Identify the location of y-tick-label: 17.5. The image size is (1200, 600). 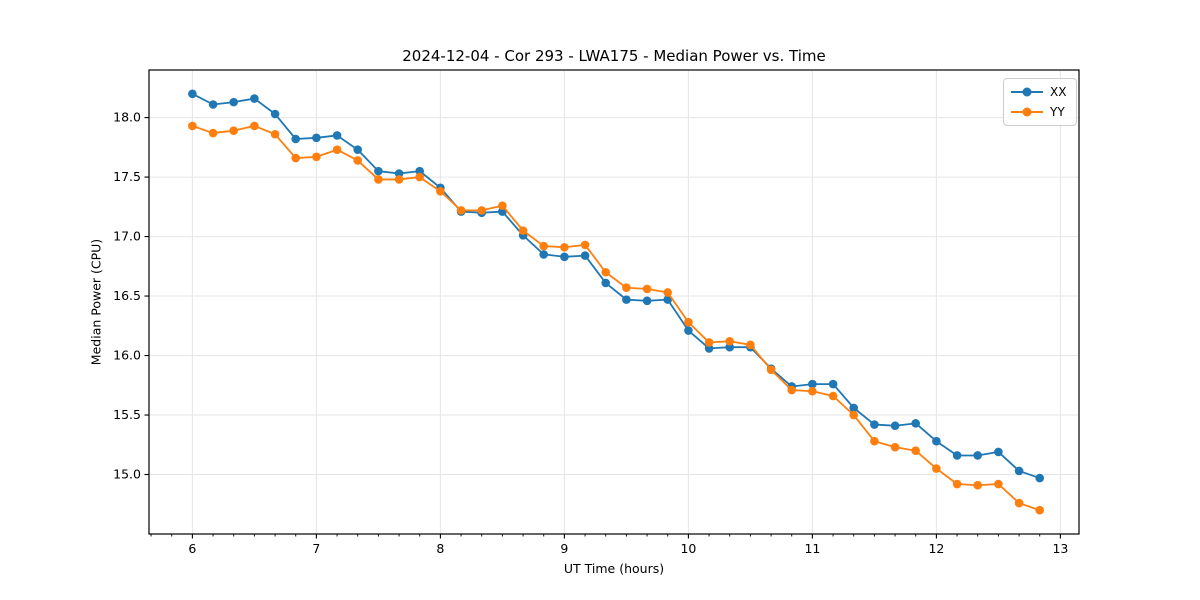
(127, 176).